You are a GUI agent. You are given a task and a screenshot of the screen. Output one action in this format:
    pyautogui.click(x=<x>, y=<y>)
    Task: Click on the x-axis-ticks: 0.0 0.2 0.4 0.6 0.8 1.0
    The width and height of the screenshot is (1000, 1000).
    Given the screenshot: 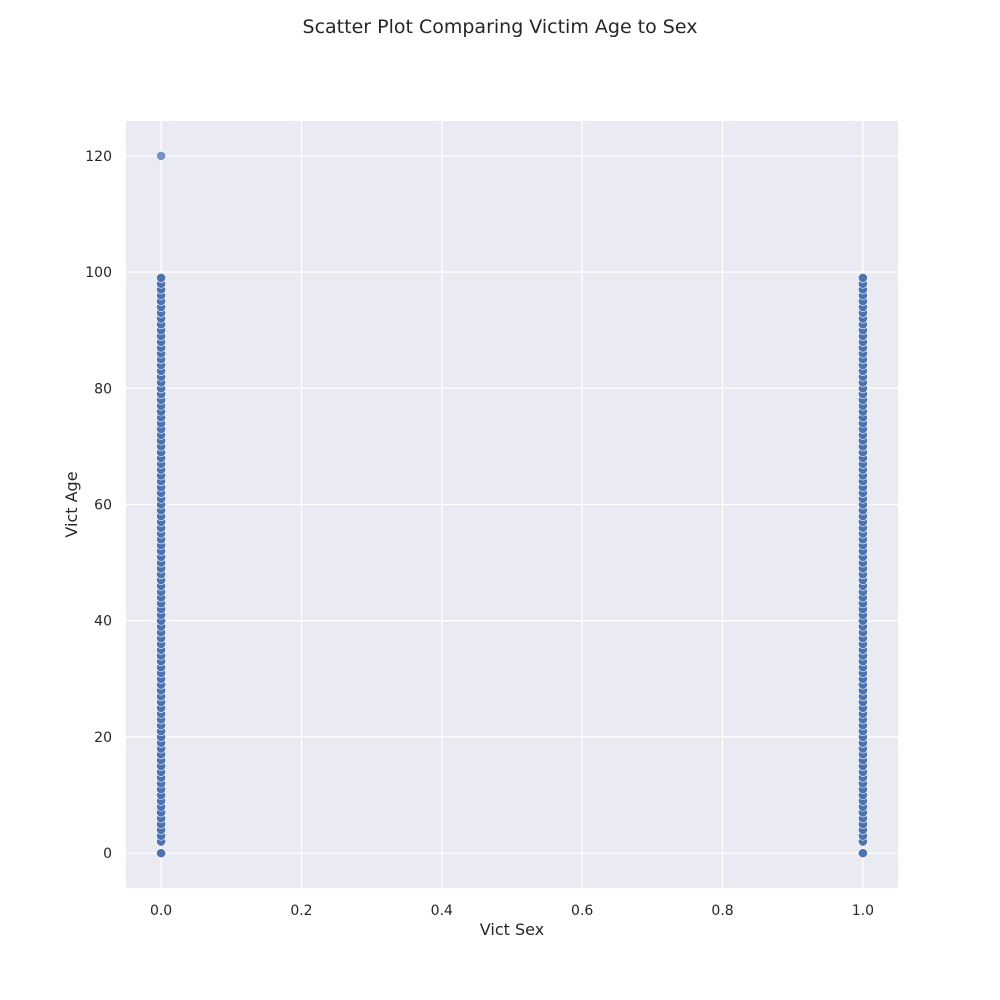 What is the action you would take?
    pyautogui.click(x=512, y=911)
    